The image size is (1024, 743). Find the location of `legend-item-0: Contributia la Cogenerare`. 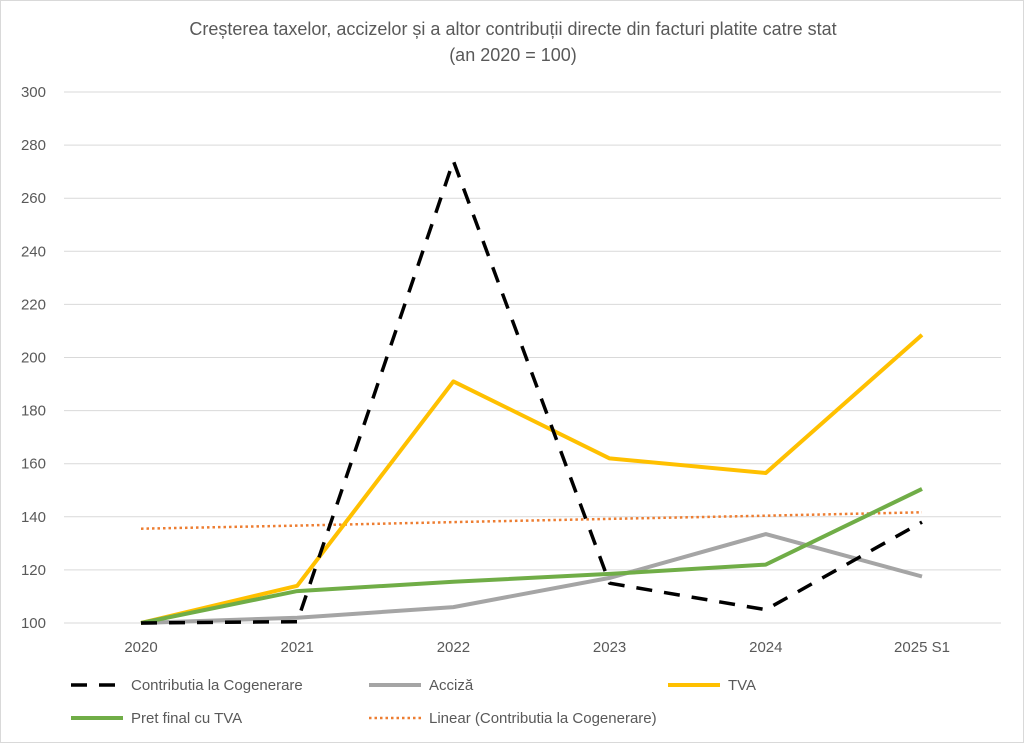

legend-item-0: Contributia la Cogenerare is located at coordinates (187, 685).